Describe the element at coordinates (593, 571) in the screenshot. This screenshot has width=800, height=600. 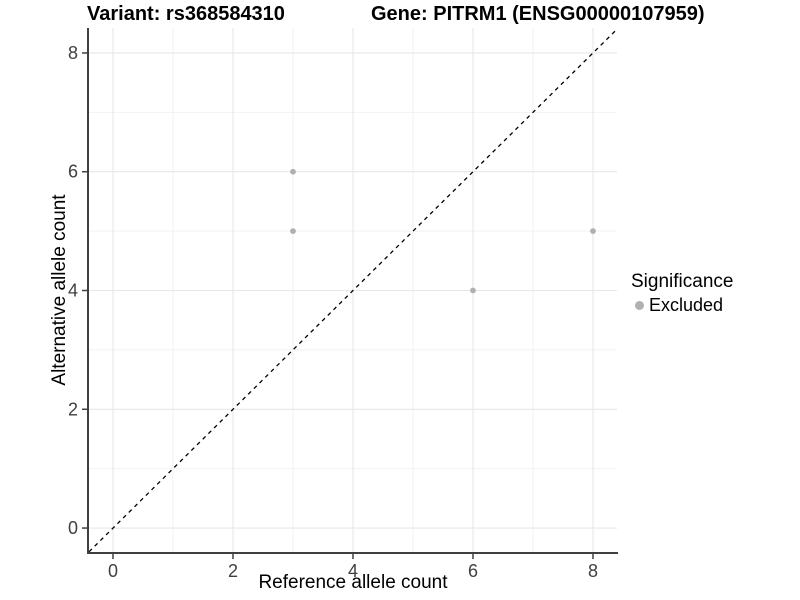
I see `x-tick-label: 8` at that location.